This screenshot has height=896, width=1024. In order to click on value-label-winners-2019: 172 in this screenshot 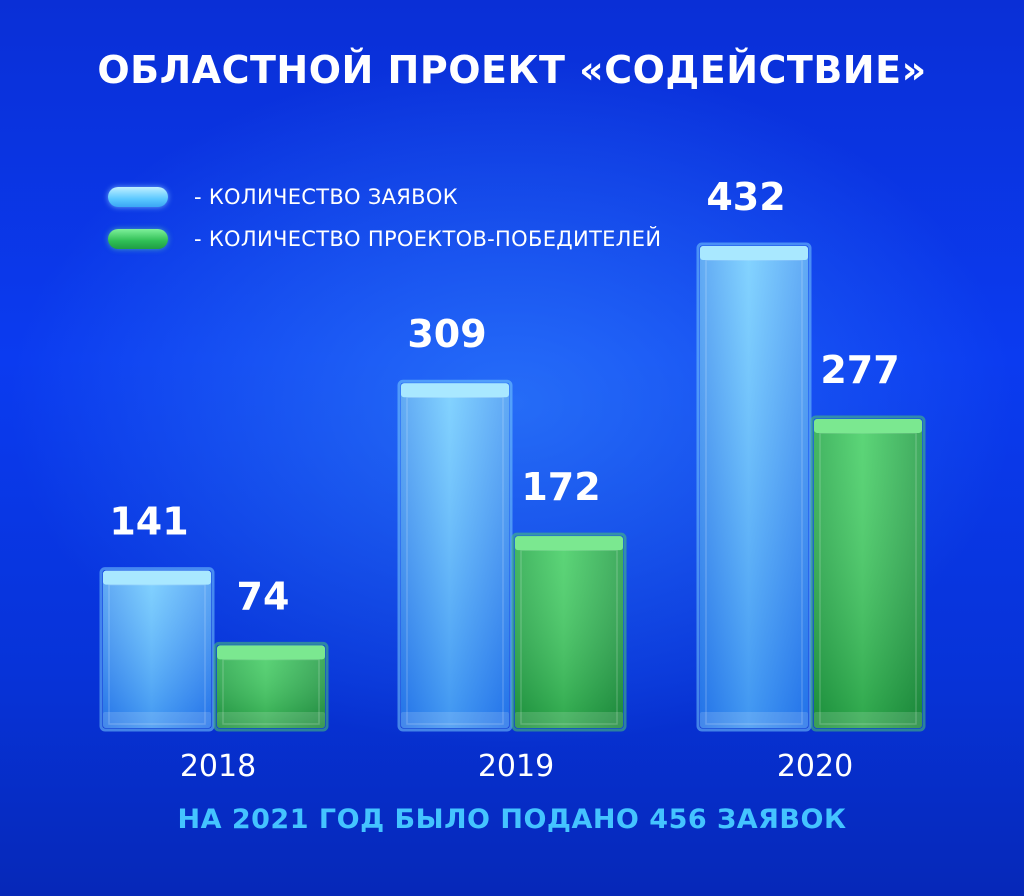, I will do `click(560, 487)`.